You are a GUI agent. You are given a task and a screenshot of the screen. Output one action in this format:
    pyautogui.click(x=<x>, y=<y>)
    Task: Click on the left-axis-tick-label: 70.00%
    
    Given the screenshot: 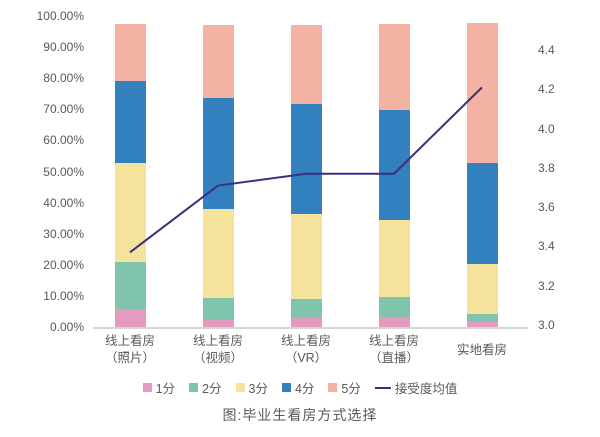 What is the action you would take?
    pyautogui.click(x=63, y=109)
    